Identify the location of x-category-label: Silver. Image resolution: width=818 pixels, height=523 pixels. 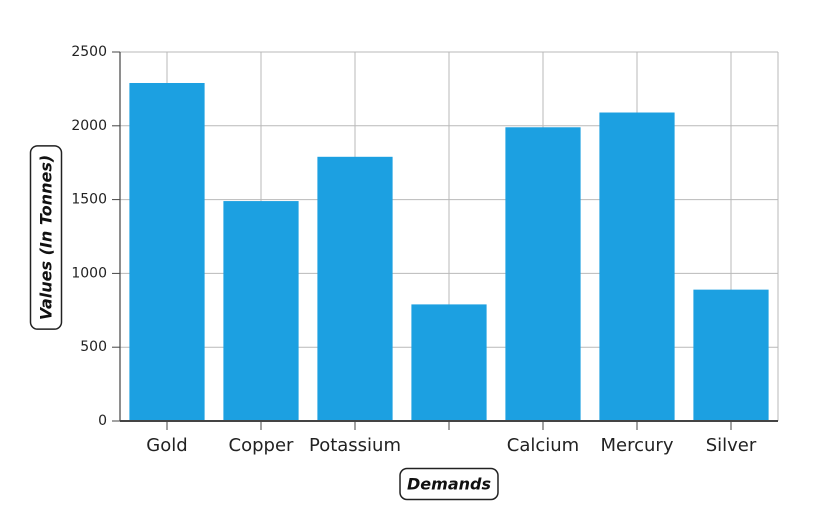
(731, 445).